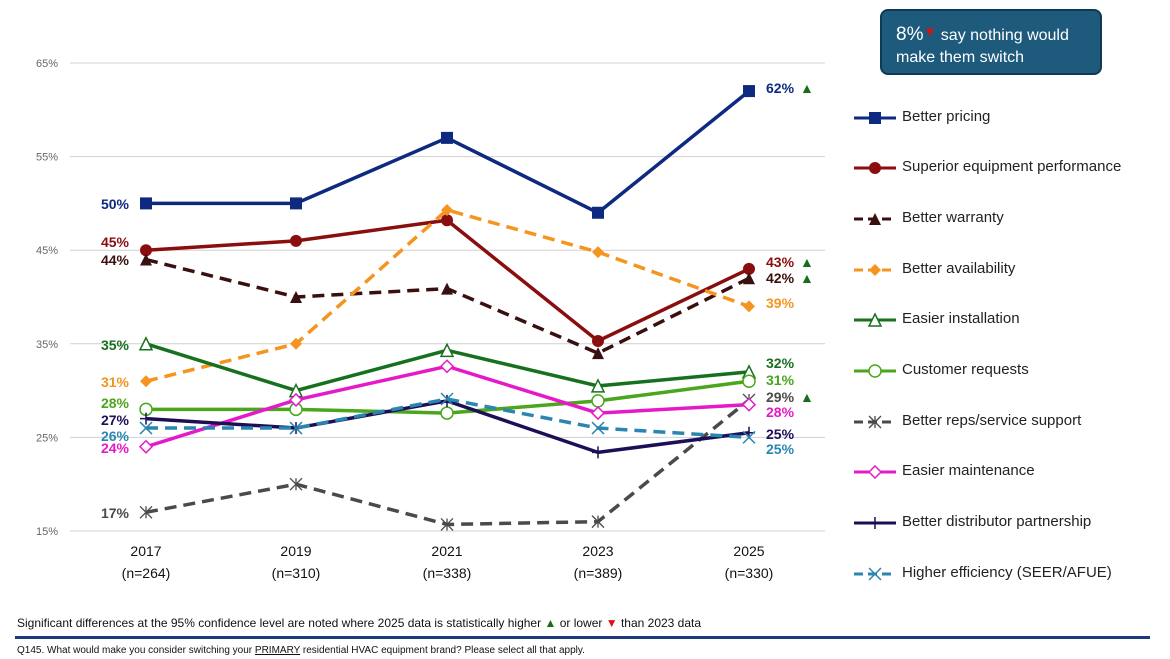  Describe the element at coordinates (780, 449) in the screenshot. I see `data-label-2025: 25%` at that location.